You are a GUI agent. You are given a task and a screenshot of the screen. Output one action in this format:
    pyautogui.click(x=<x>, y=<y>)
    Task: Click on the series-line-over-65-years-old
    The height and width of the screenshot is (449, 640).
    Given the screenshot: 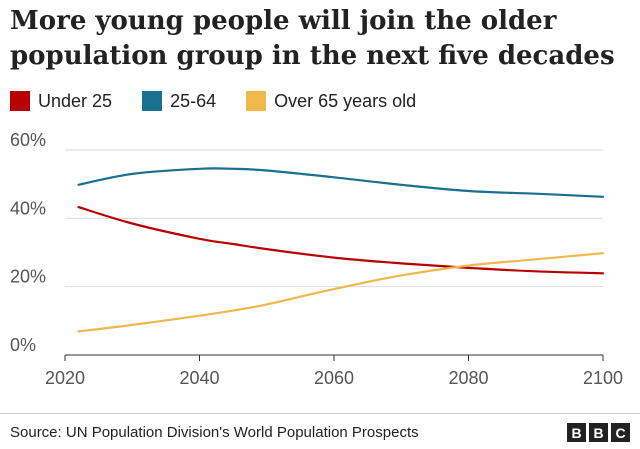 What is the action you would take?
    pyautogui.click(x=341, y=292)
    